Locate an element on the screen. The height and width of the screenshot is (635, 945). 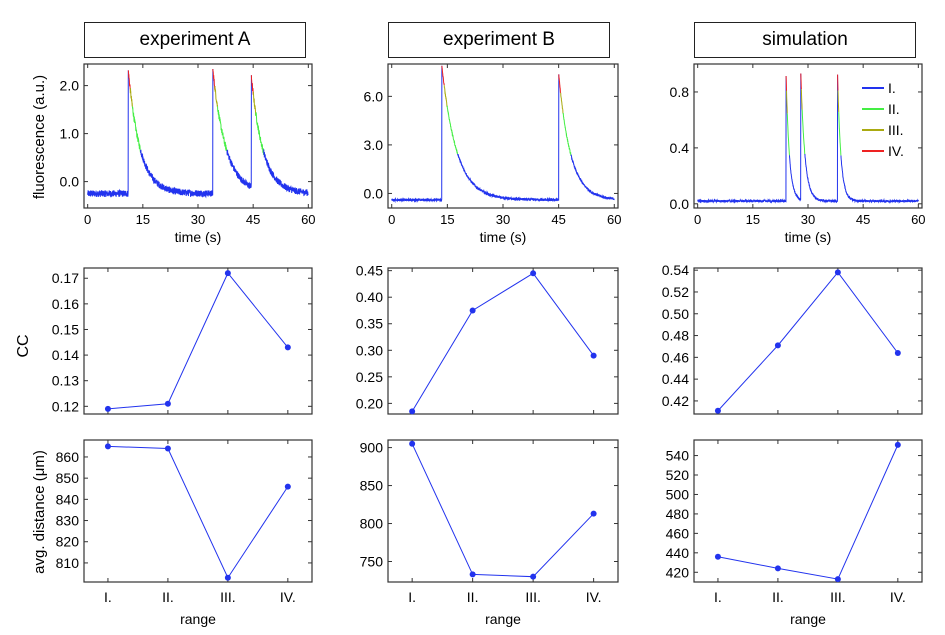
distance-panel-0: 810 820 830 840 850 860 I. II. III. IV. range is located at coordinates (184, 533).